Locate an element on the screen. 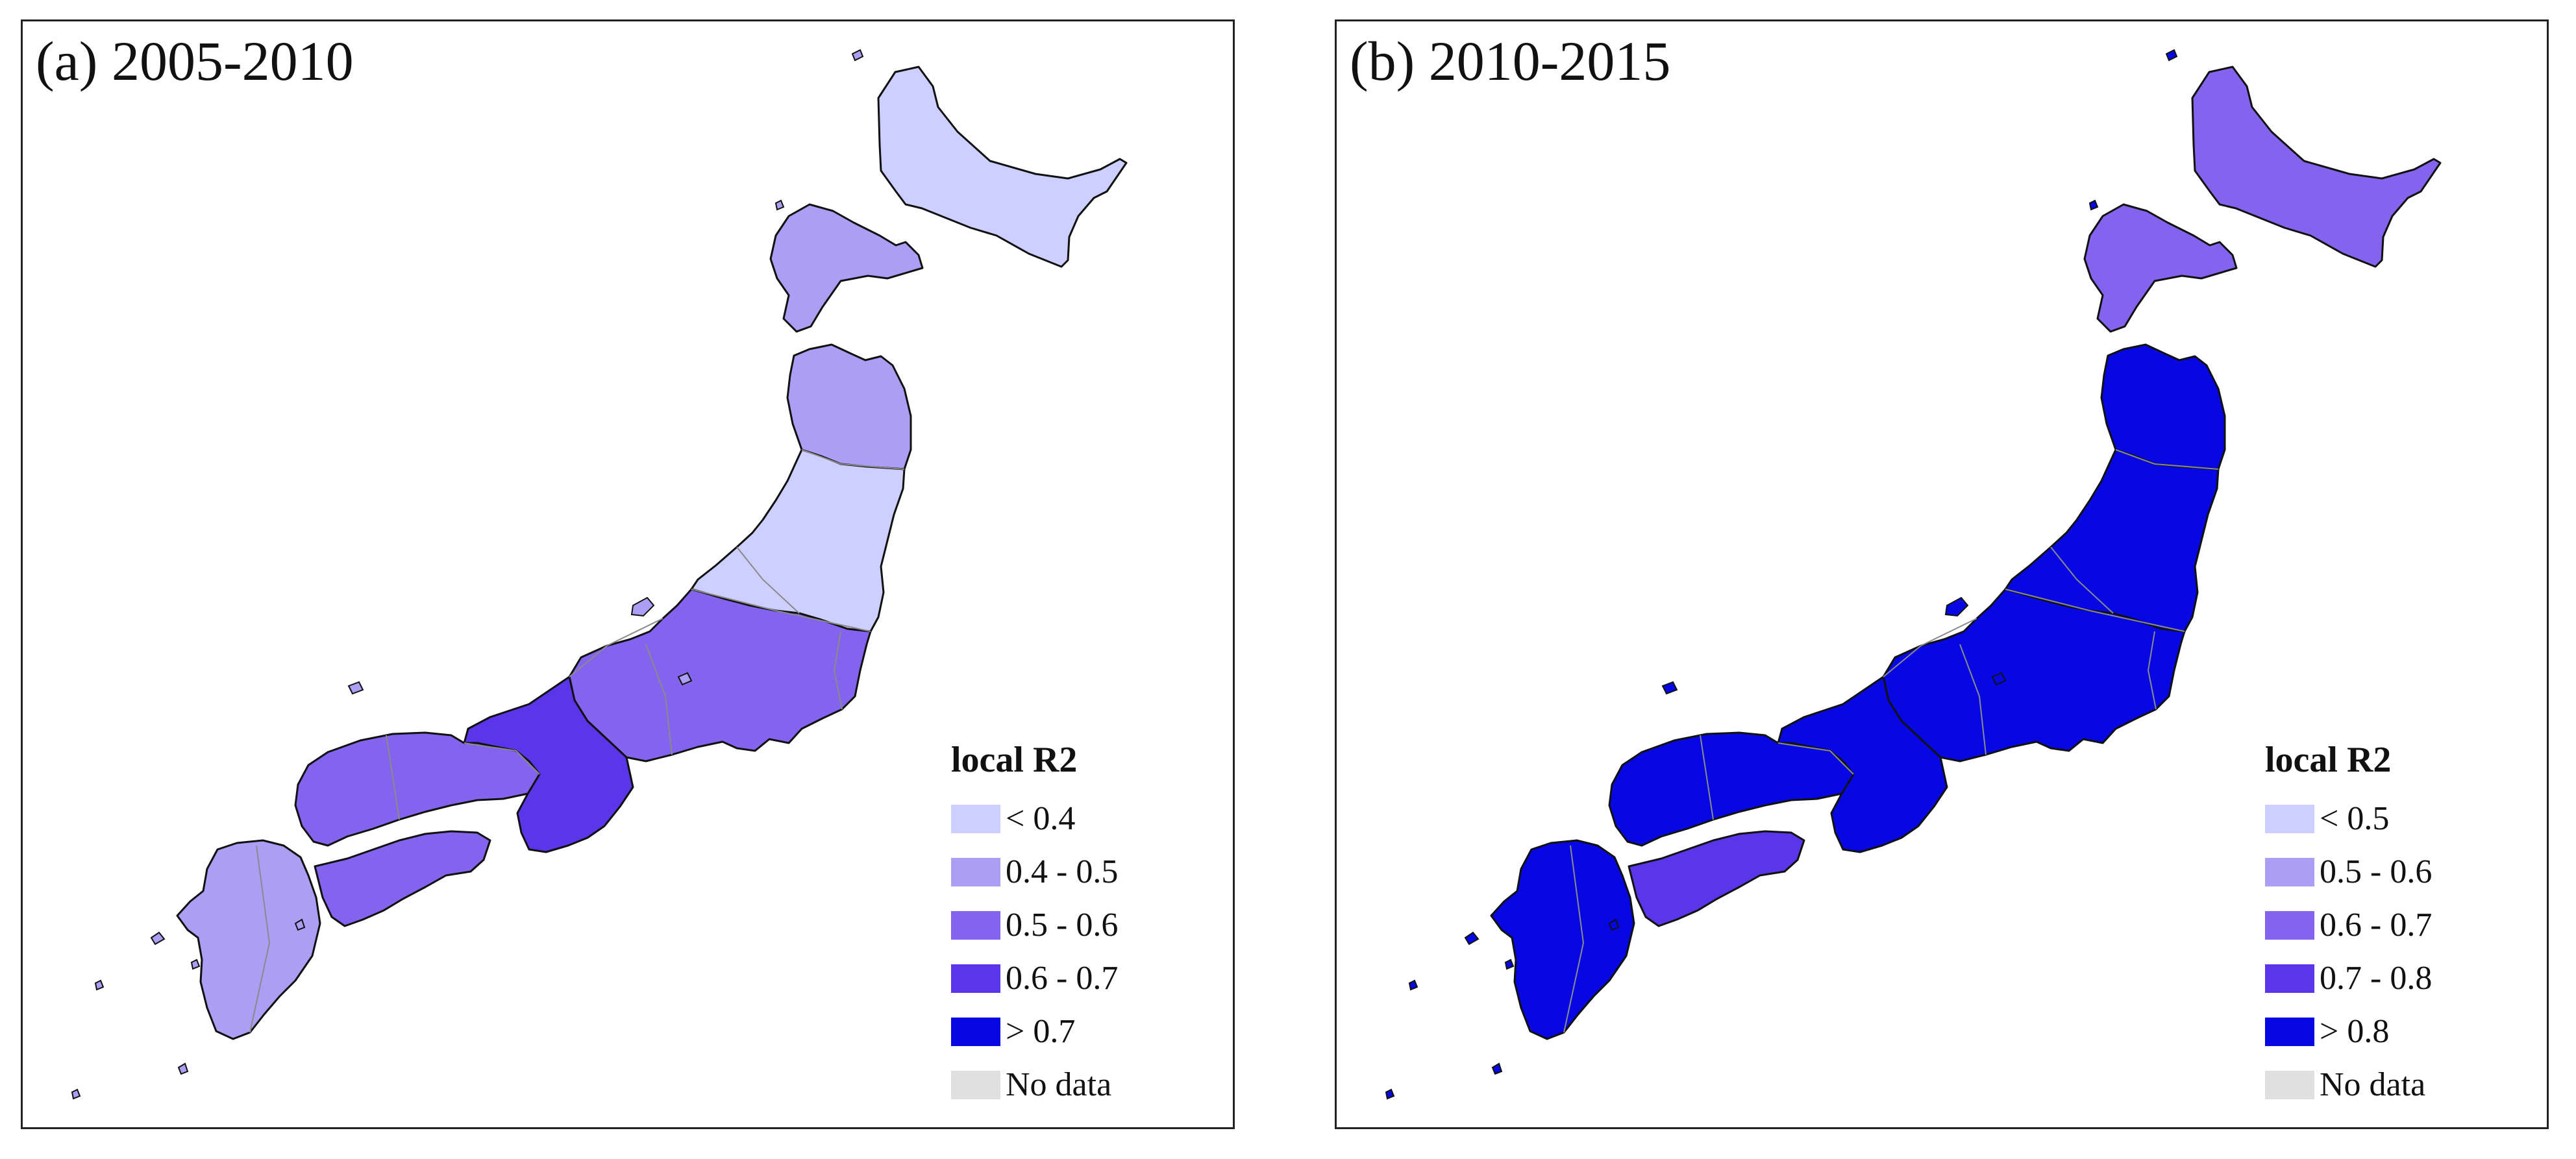  legend-label: 0.7 - 0.8 is located at coordinates (2376, 978).